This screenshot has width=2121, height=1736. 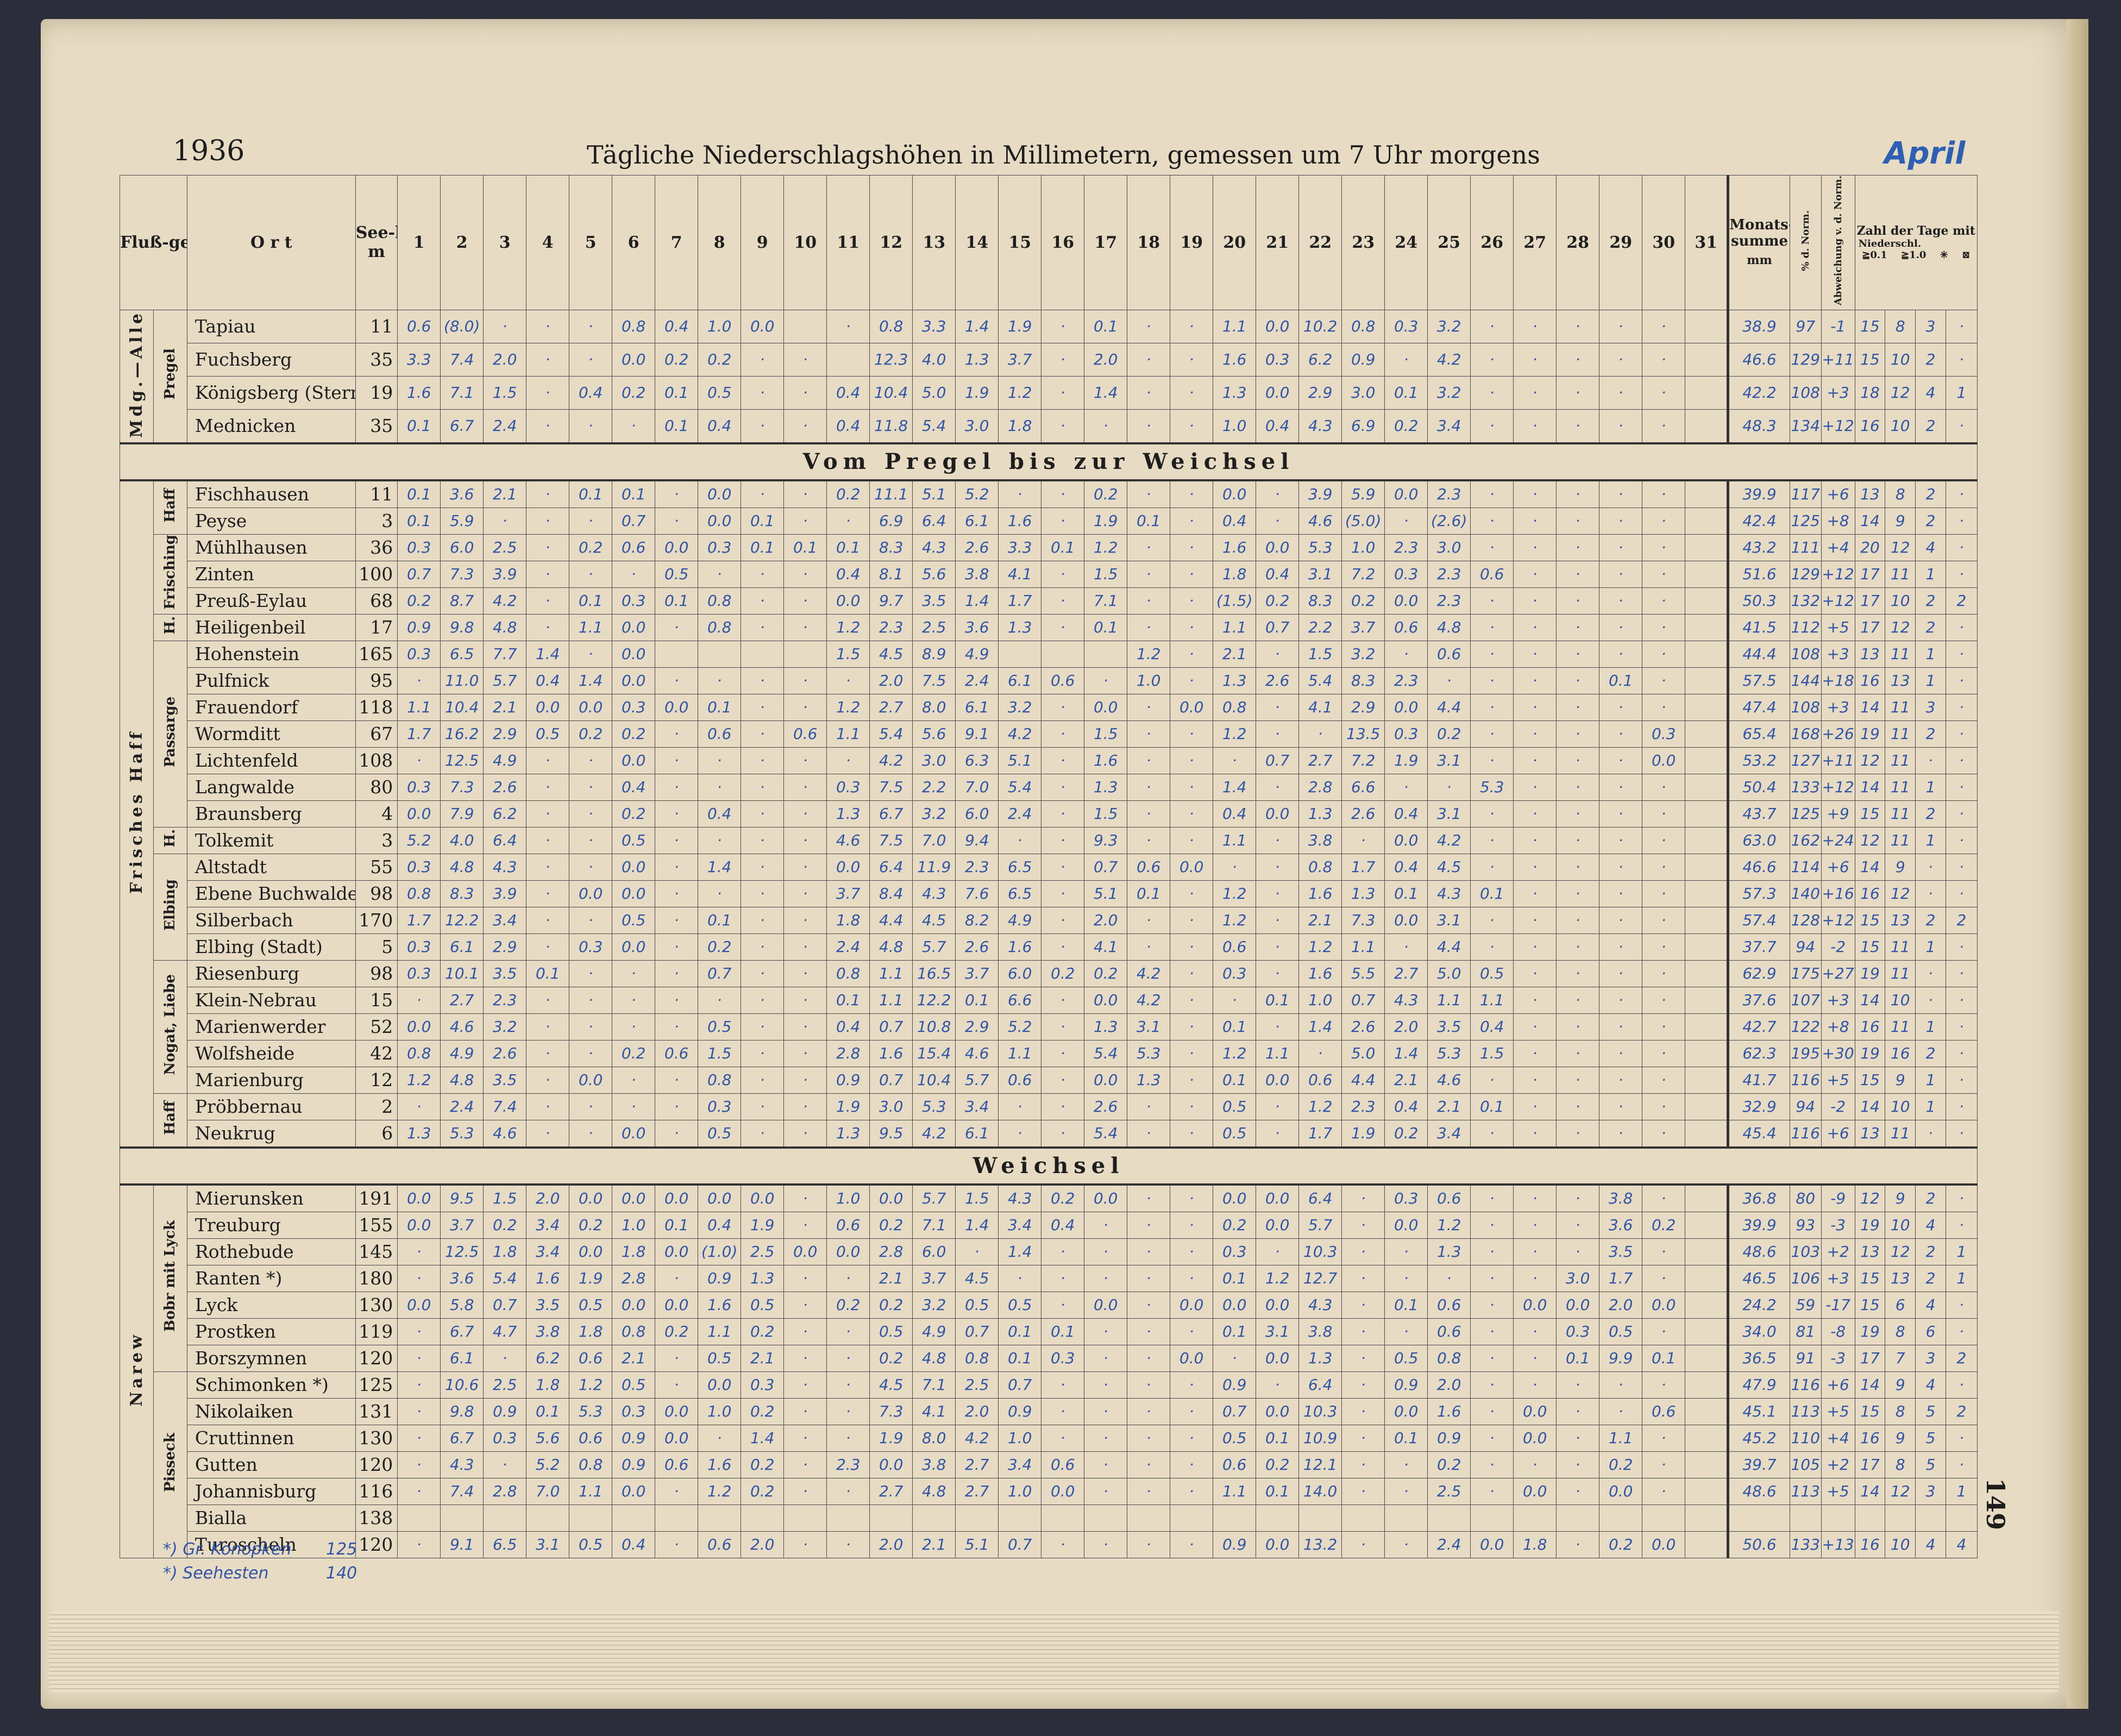 I want to click on daily-value: 2.0, so click(x=1449, y=1385).